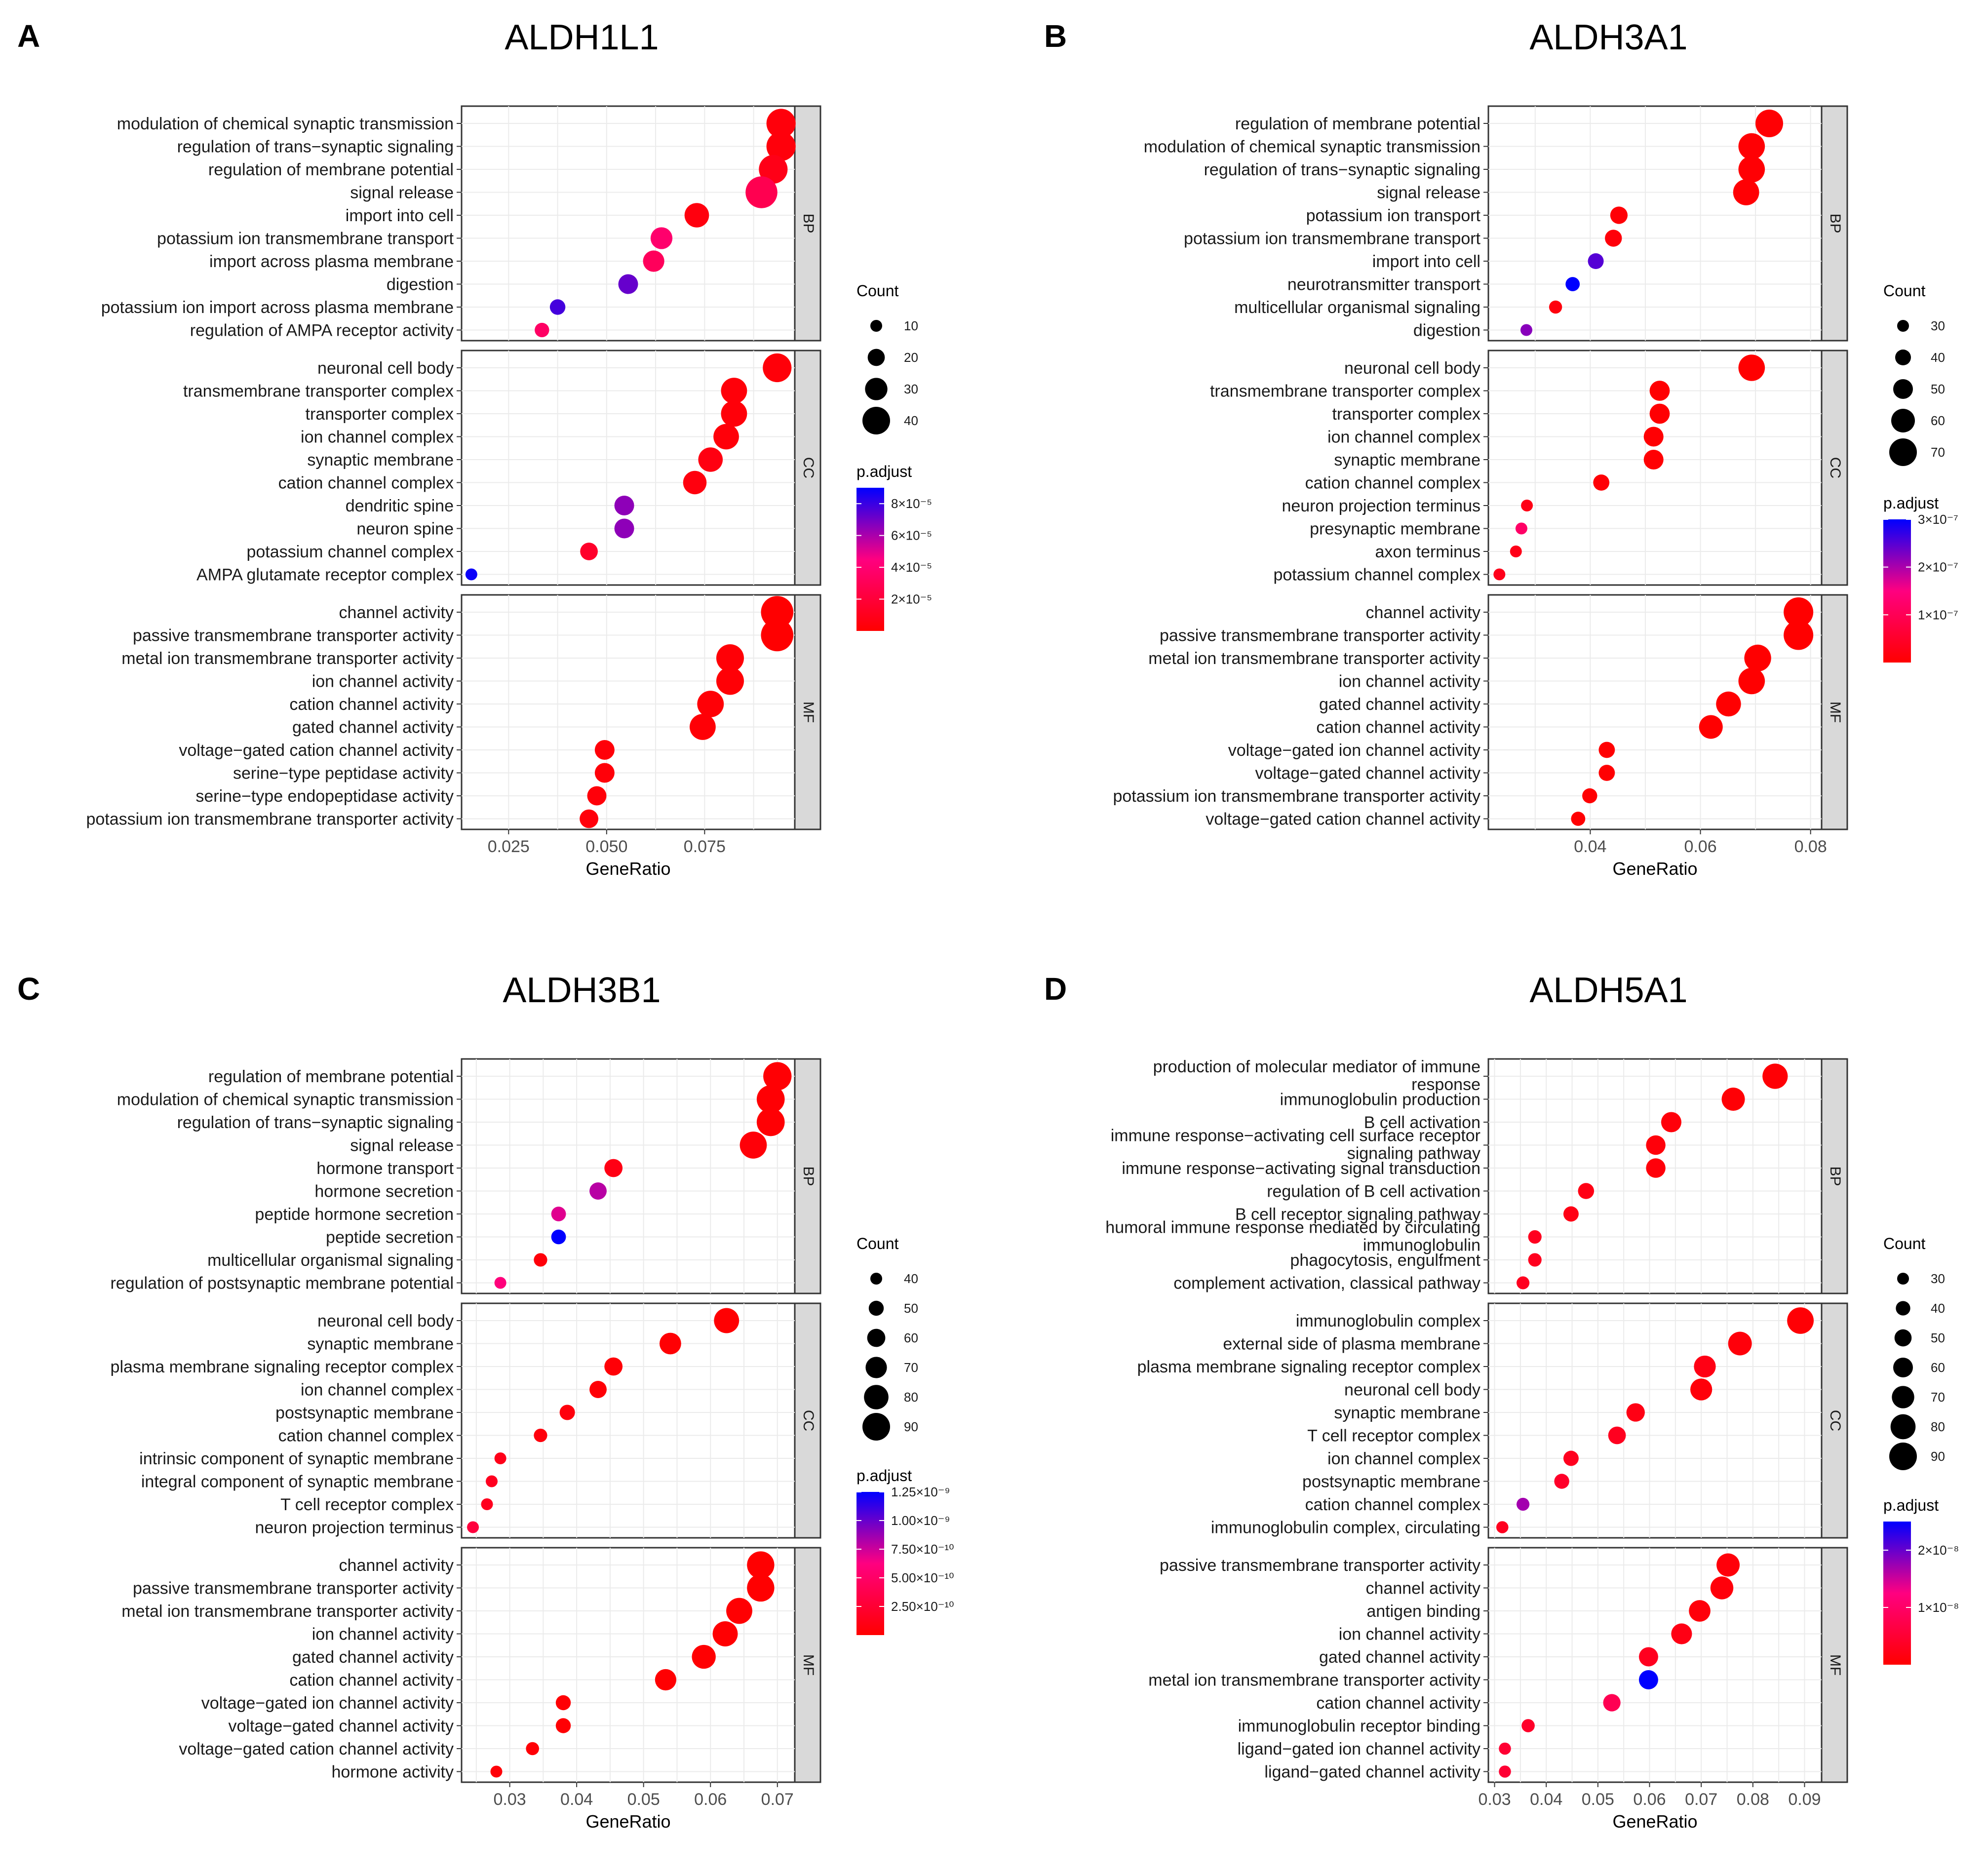 The image size is (1985, 1876). What do you see at coordinates (400, 215) in the screenshot?
I see `term-label: import into cell` at bounding box center [400, 215].